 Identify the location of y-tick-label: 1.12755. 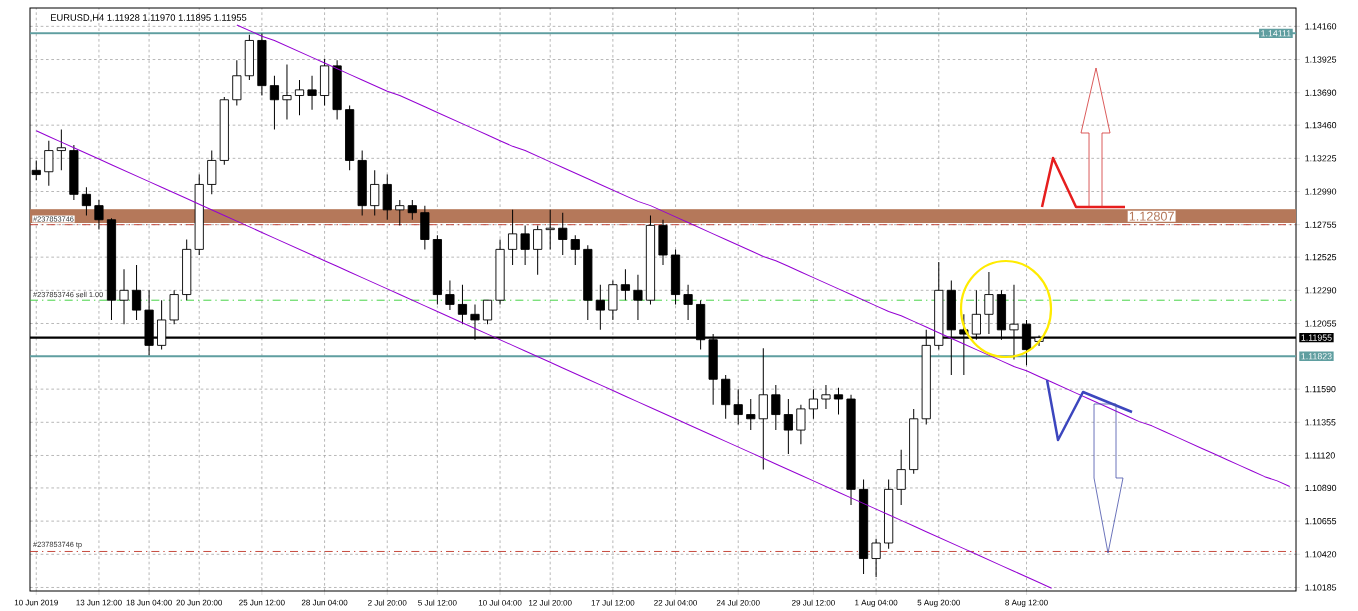
(1321, 224).